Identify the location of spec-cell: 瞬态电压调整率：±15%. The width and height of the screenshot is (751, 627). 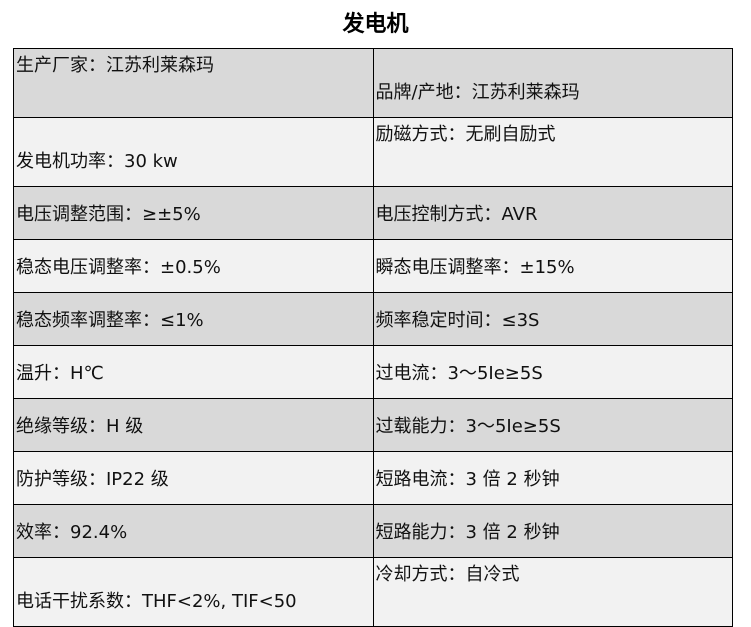
(552, 266).